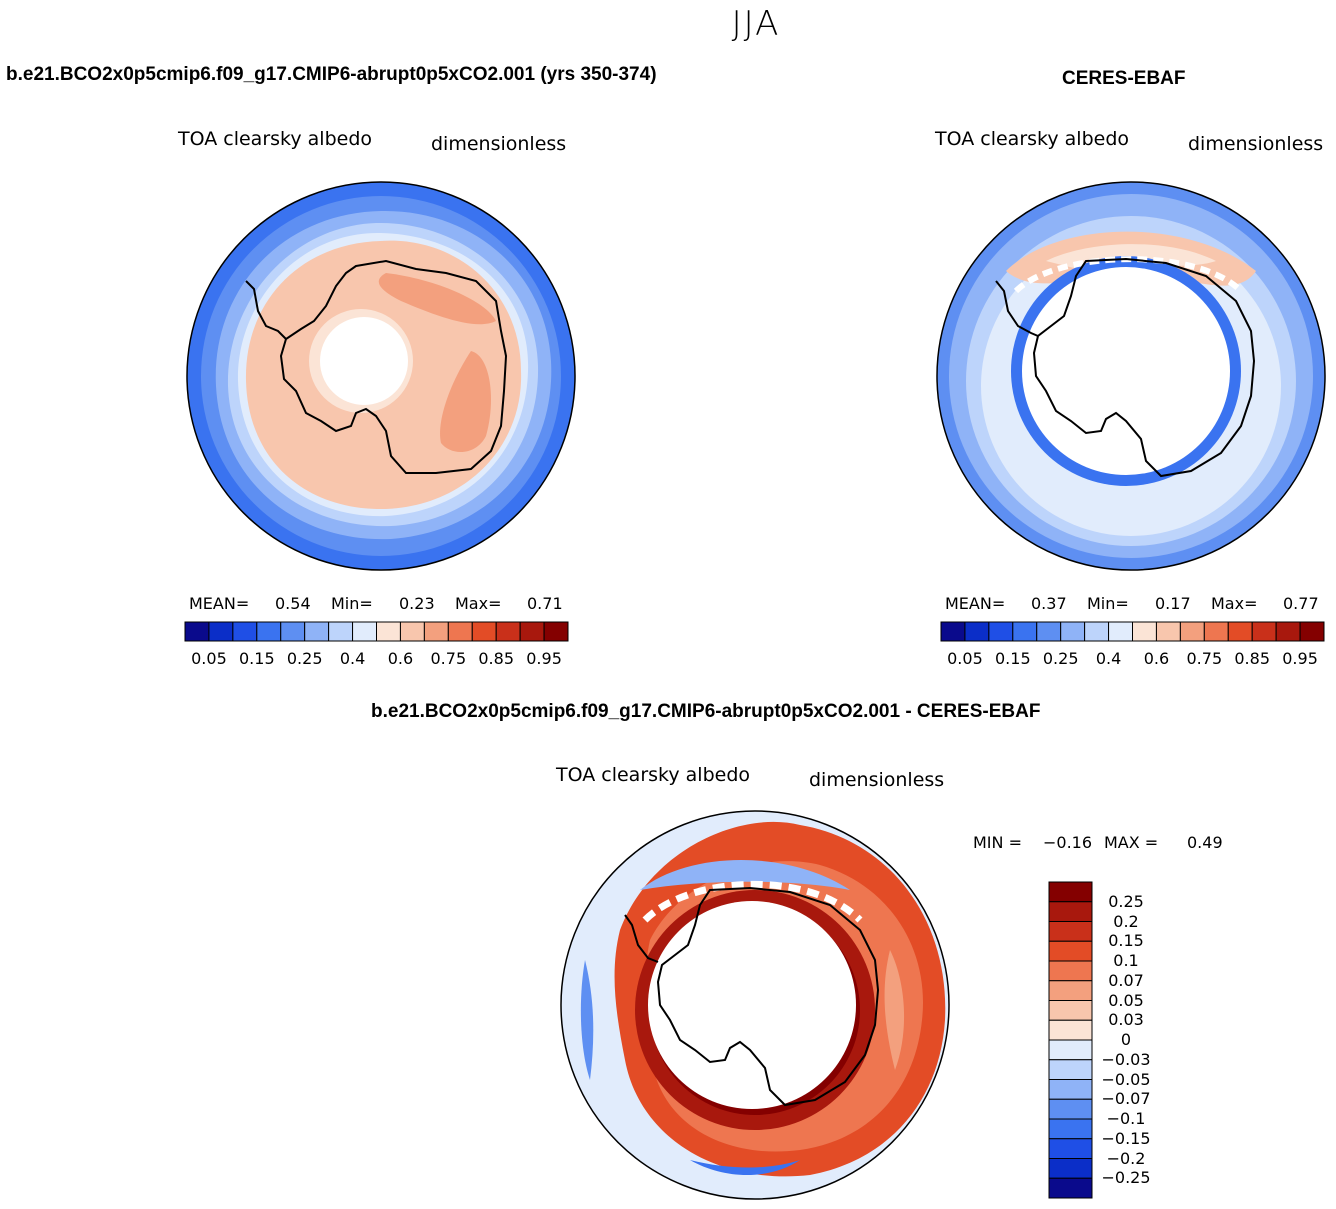 The image size is (1336, 1209). I want to click on diff-max-value: 0.49, so click(1205, 842).